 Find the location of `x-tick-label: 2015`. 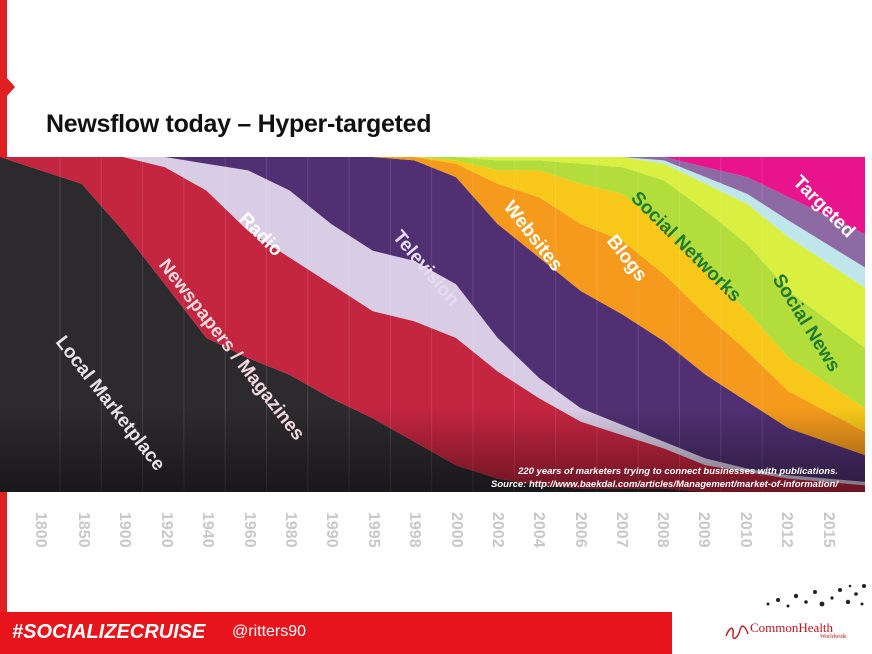

x-tick-label: 2015 is located at coordinates (828, 530).